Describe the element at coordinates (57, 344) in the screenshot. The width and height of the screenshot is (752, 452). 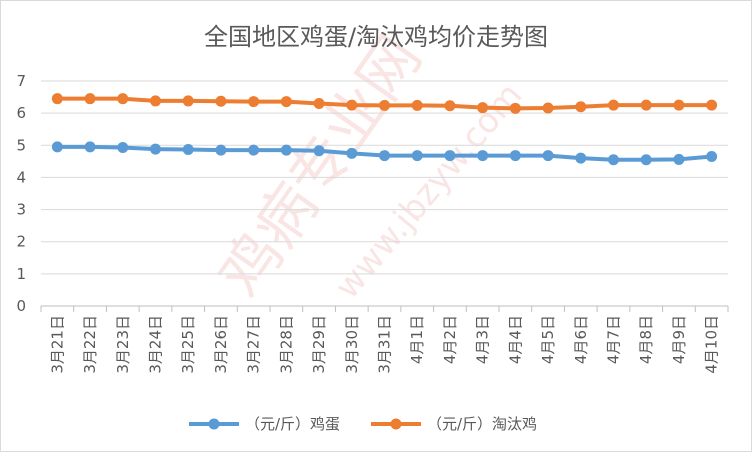
I see `x-tick-label: 3月21日` at that location.